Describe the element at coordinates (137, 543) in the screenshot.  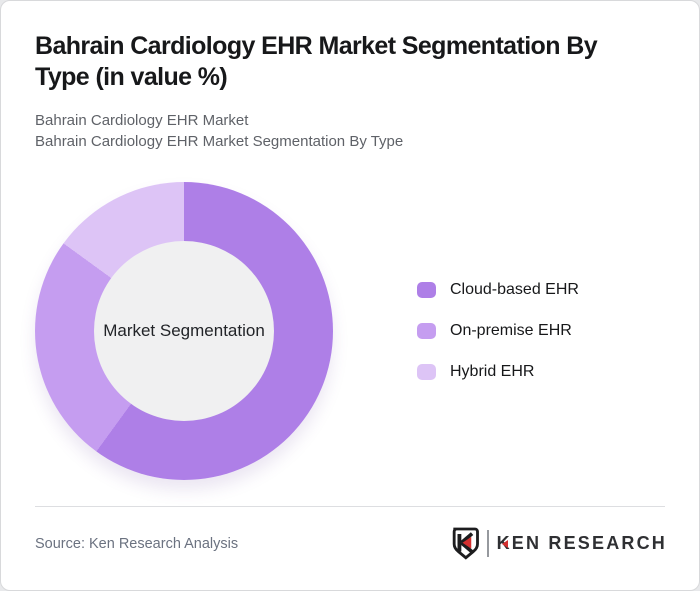
I see `source-text: Source: Ken Research Analysis` at that location.